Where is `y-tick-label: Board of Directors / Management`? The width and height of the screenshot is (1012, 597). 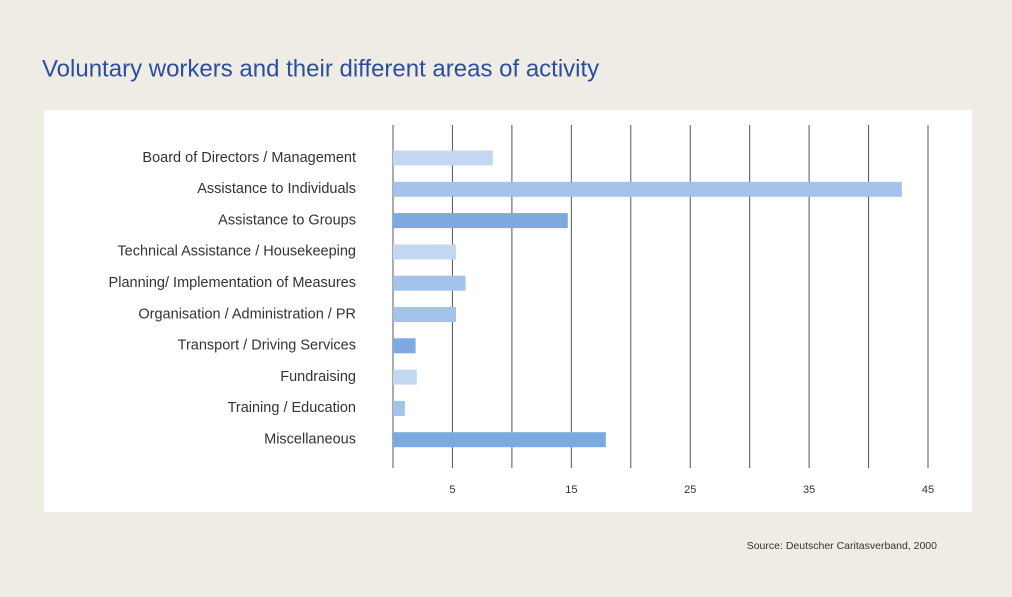 y-tick-label: Board of Directors / Management is located at coordinates (249, 158).